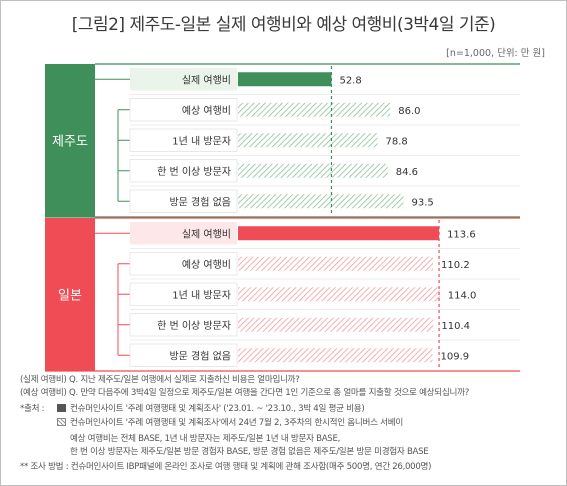  I want to click on value-label: 78.8, so click(396, 141).